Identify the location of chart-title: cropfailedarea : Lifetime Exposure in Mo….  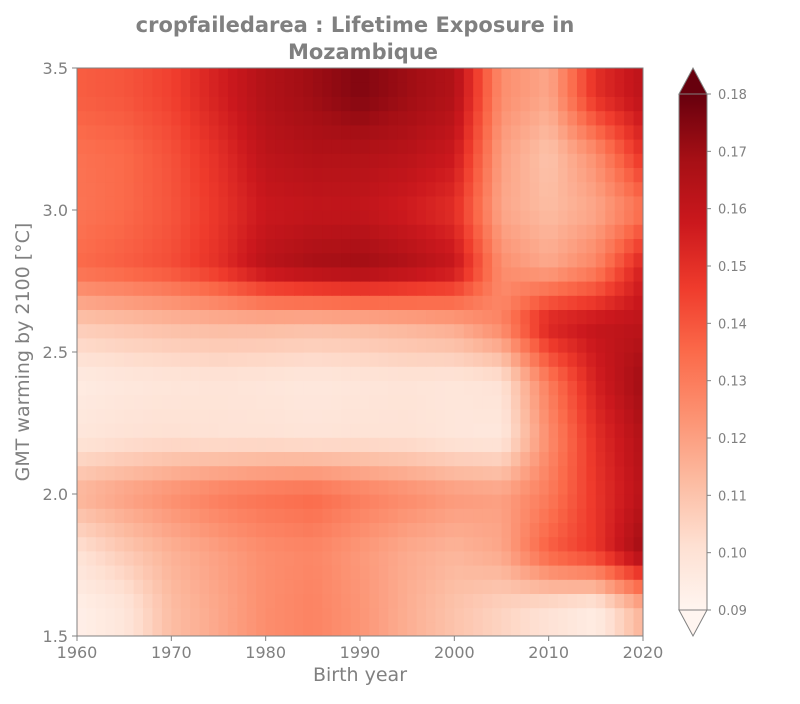
(355, 38).